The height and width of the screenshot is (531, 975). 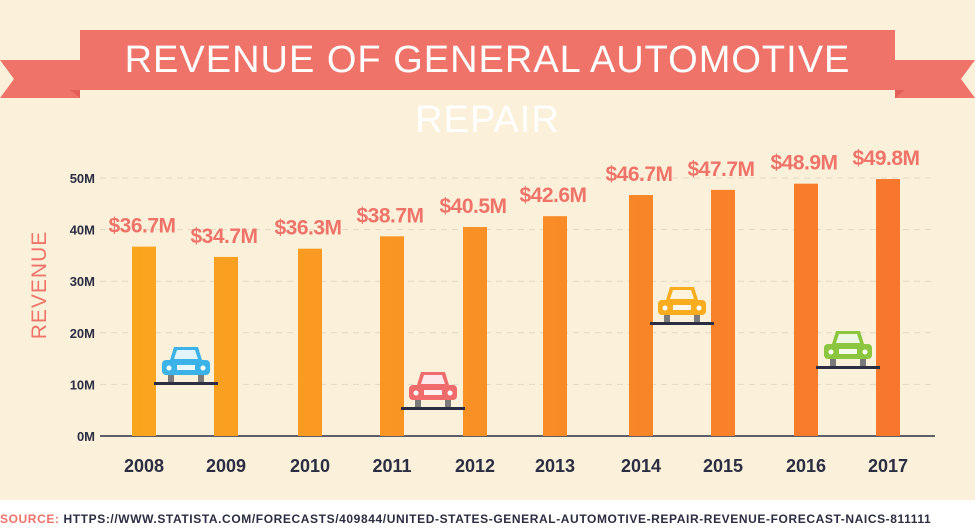 What do you see at coordinates (720, 169) in the screenshot?
I see `data-label: $47.7M` at bounding box center [720, 169].